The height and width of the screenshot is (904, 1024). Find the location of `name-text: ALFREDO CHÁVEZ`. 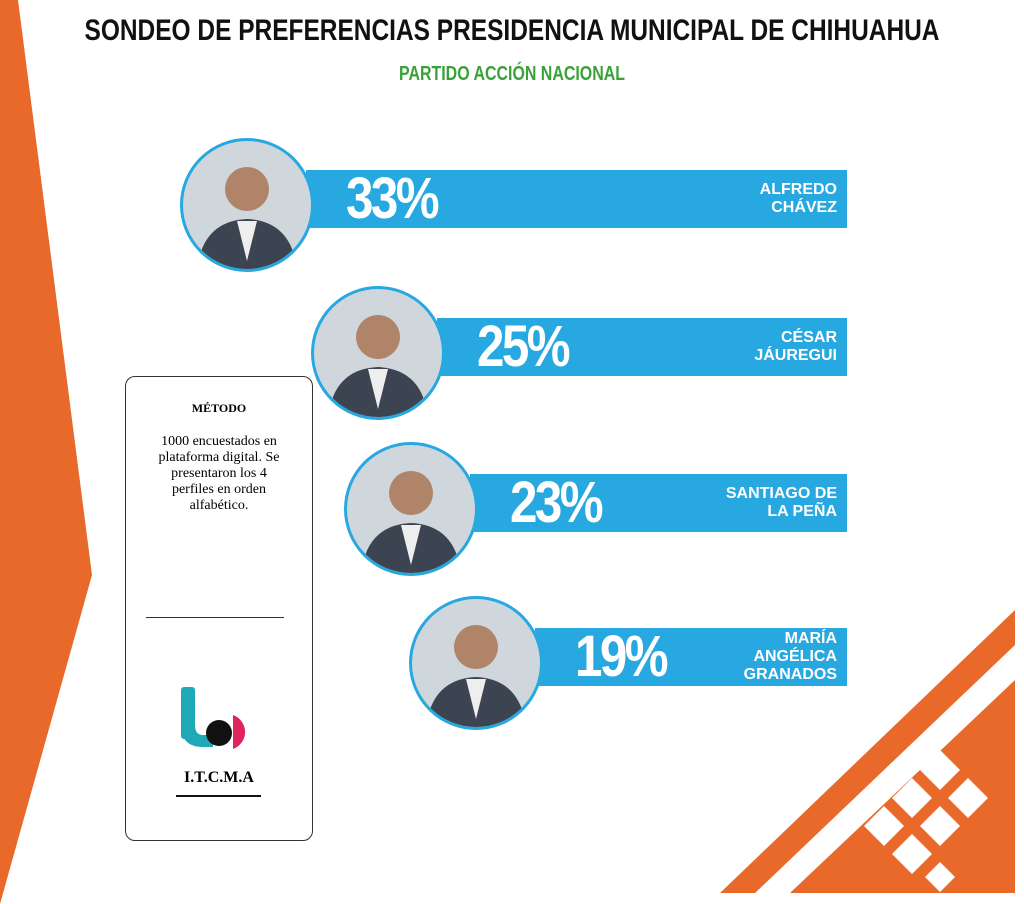

name-text: ALFREDO CHÁVEZ is located at coordinates (798, 198).